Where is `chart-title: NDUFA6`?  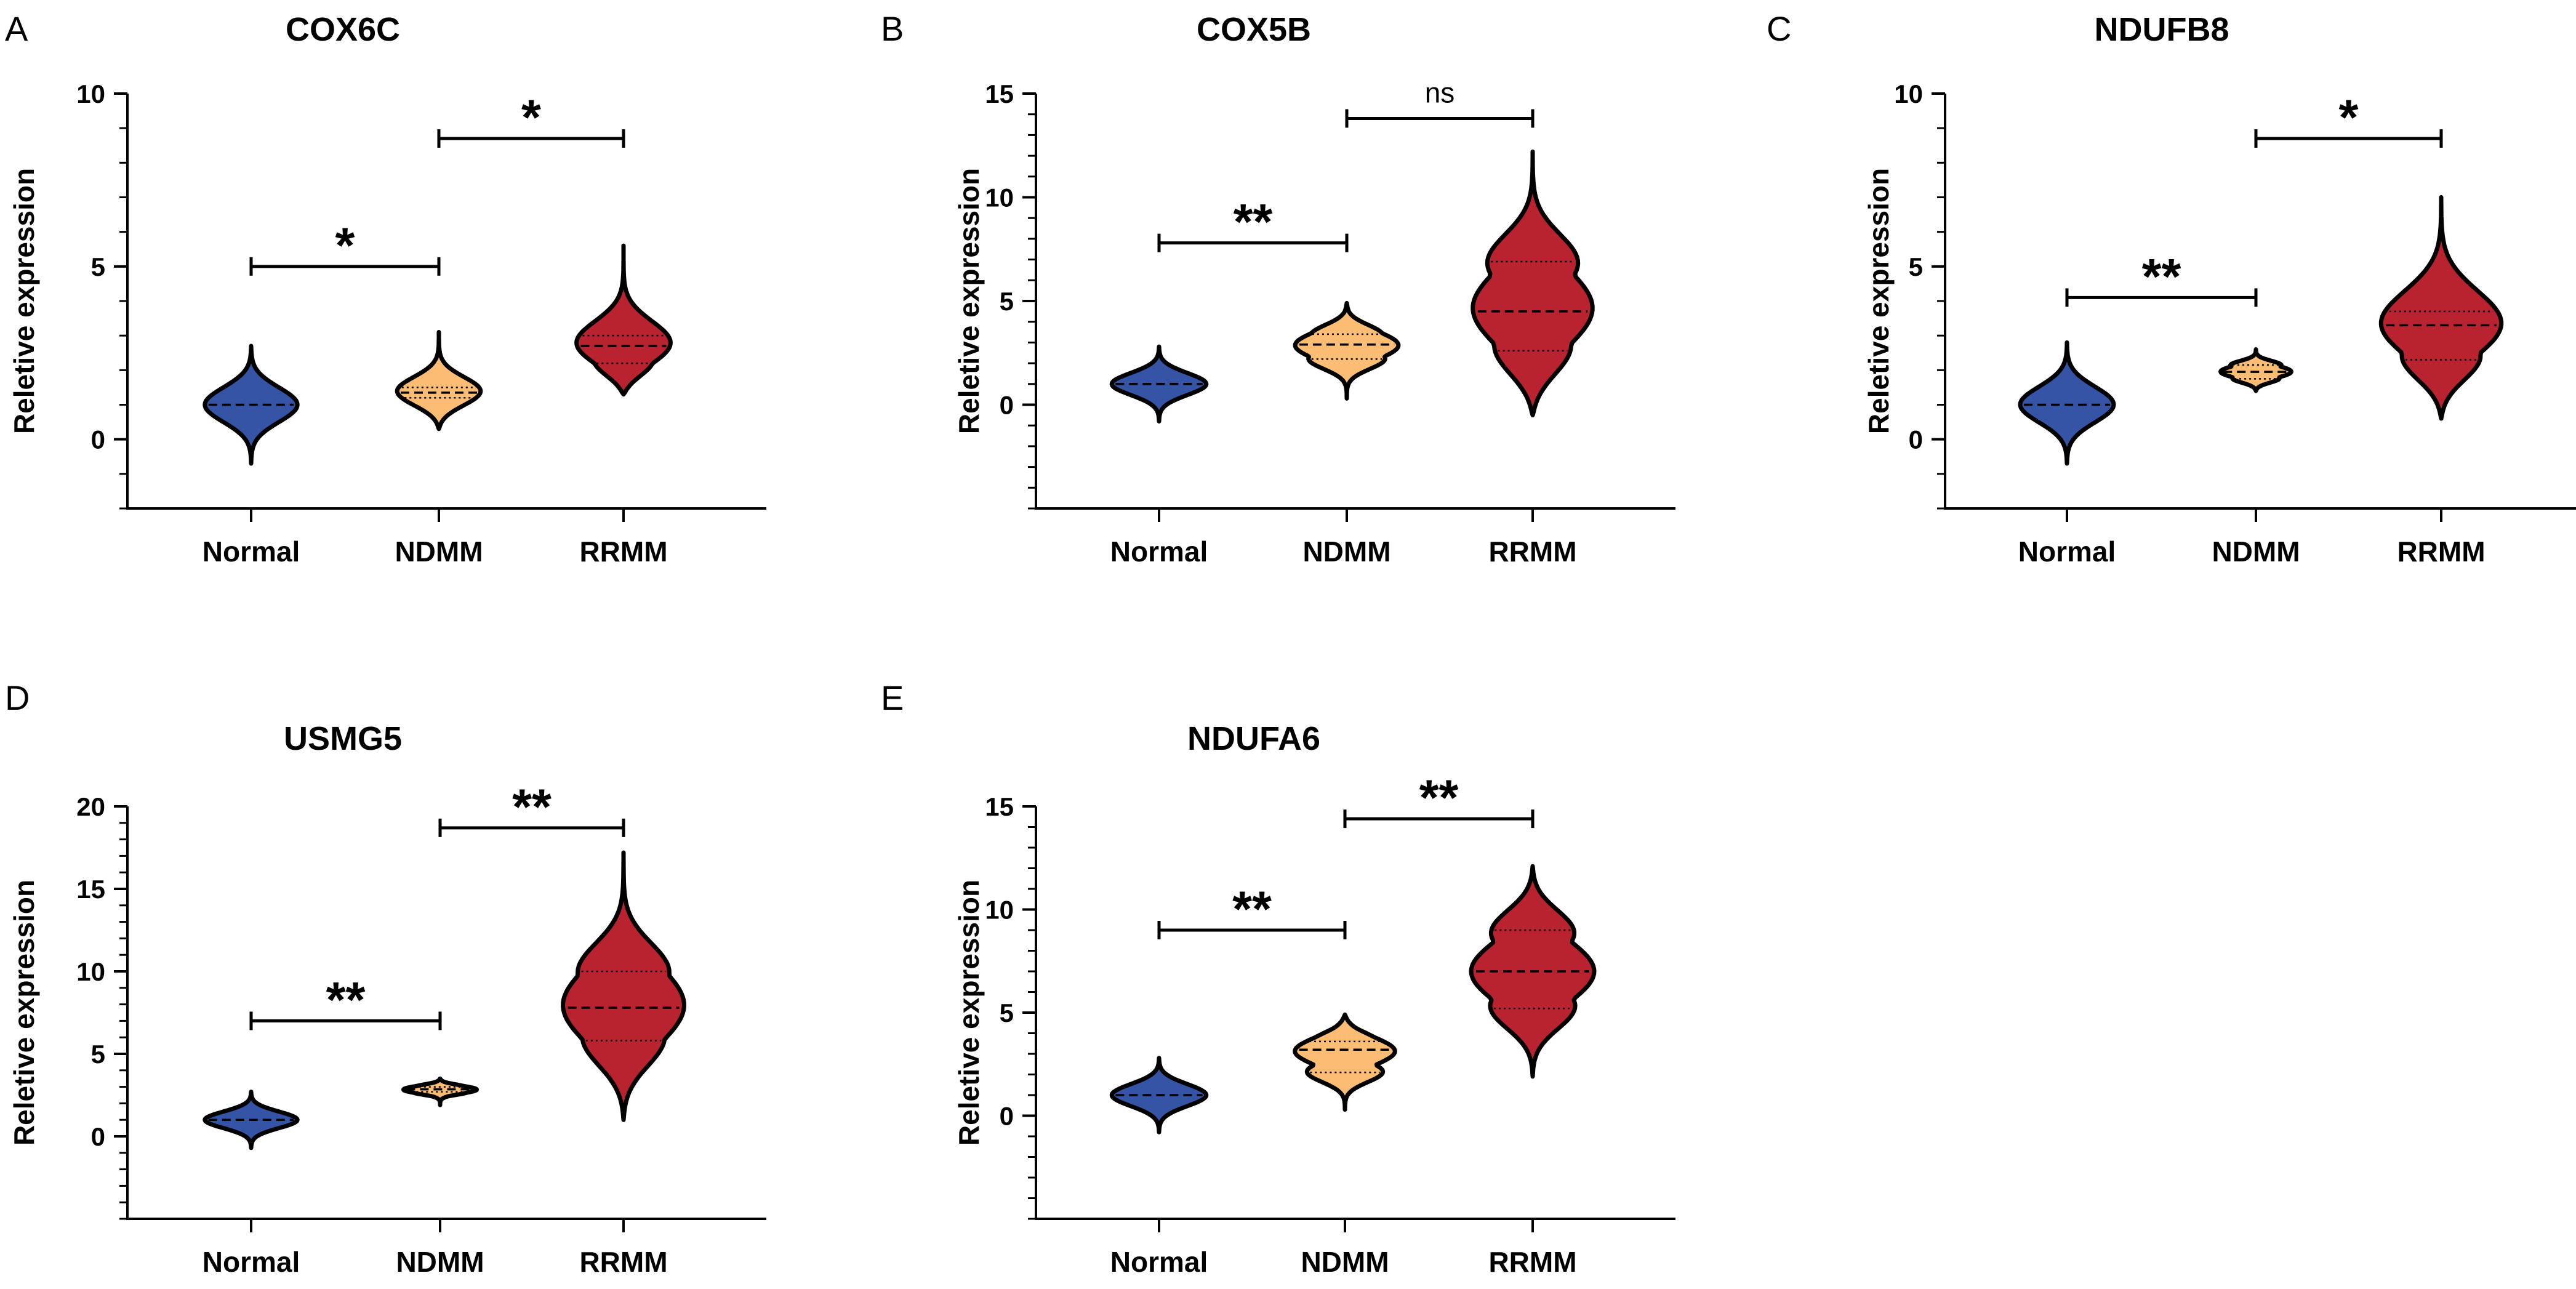
chart-title: NDUFA6 is located at coordinates (1253, 739).